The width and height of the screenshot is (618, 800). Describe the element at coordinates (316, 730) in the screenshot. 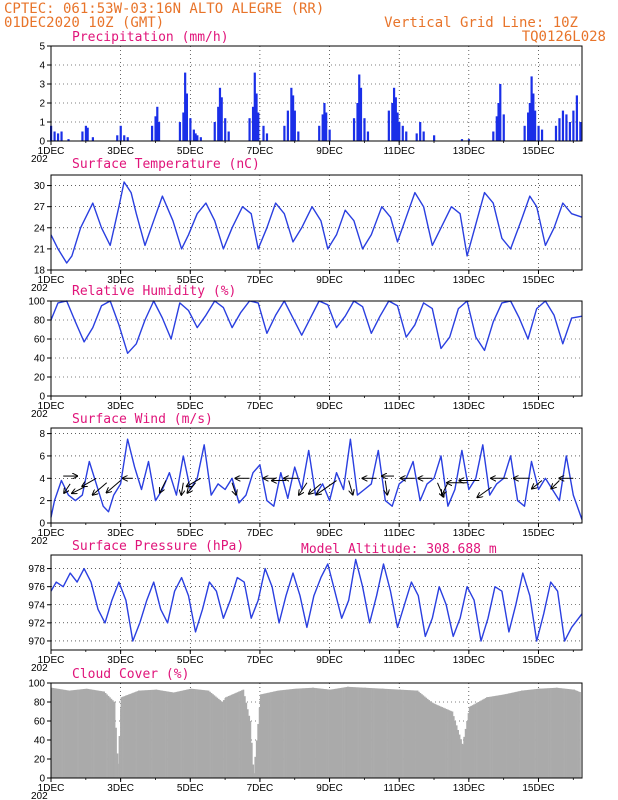

I see `panel-frame` at that location.